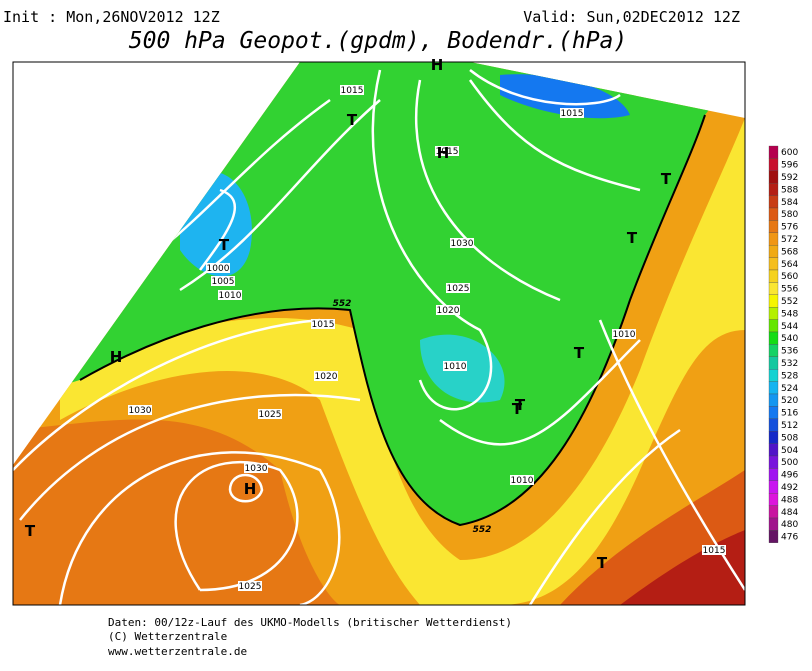 This screenshot has height=671, width=812. Describe the element at coordinates (789, 327) in the screenshot. I see `colorbar-label: 544` at that location.